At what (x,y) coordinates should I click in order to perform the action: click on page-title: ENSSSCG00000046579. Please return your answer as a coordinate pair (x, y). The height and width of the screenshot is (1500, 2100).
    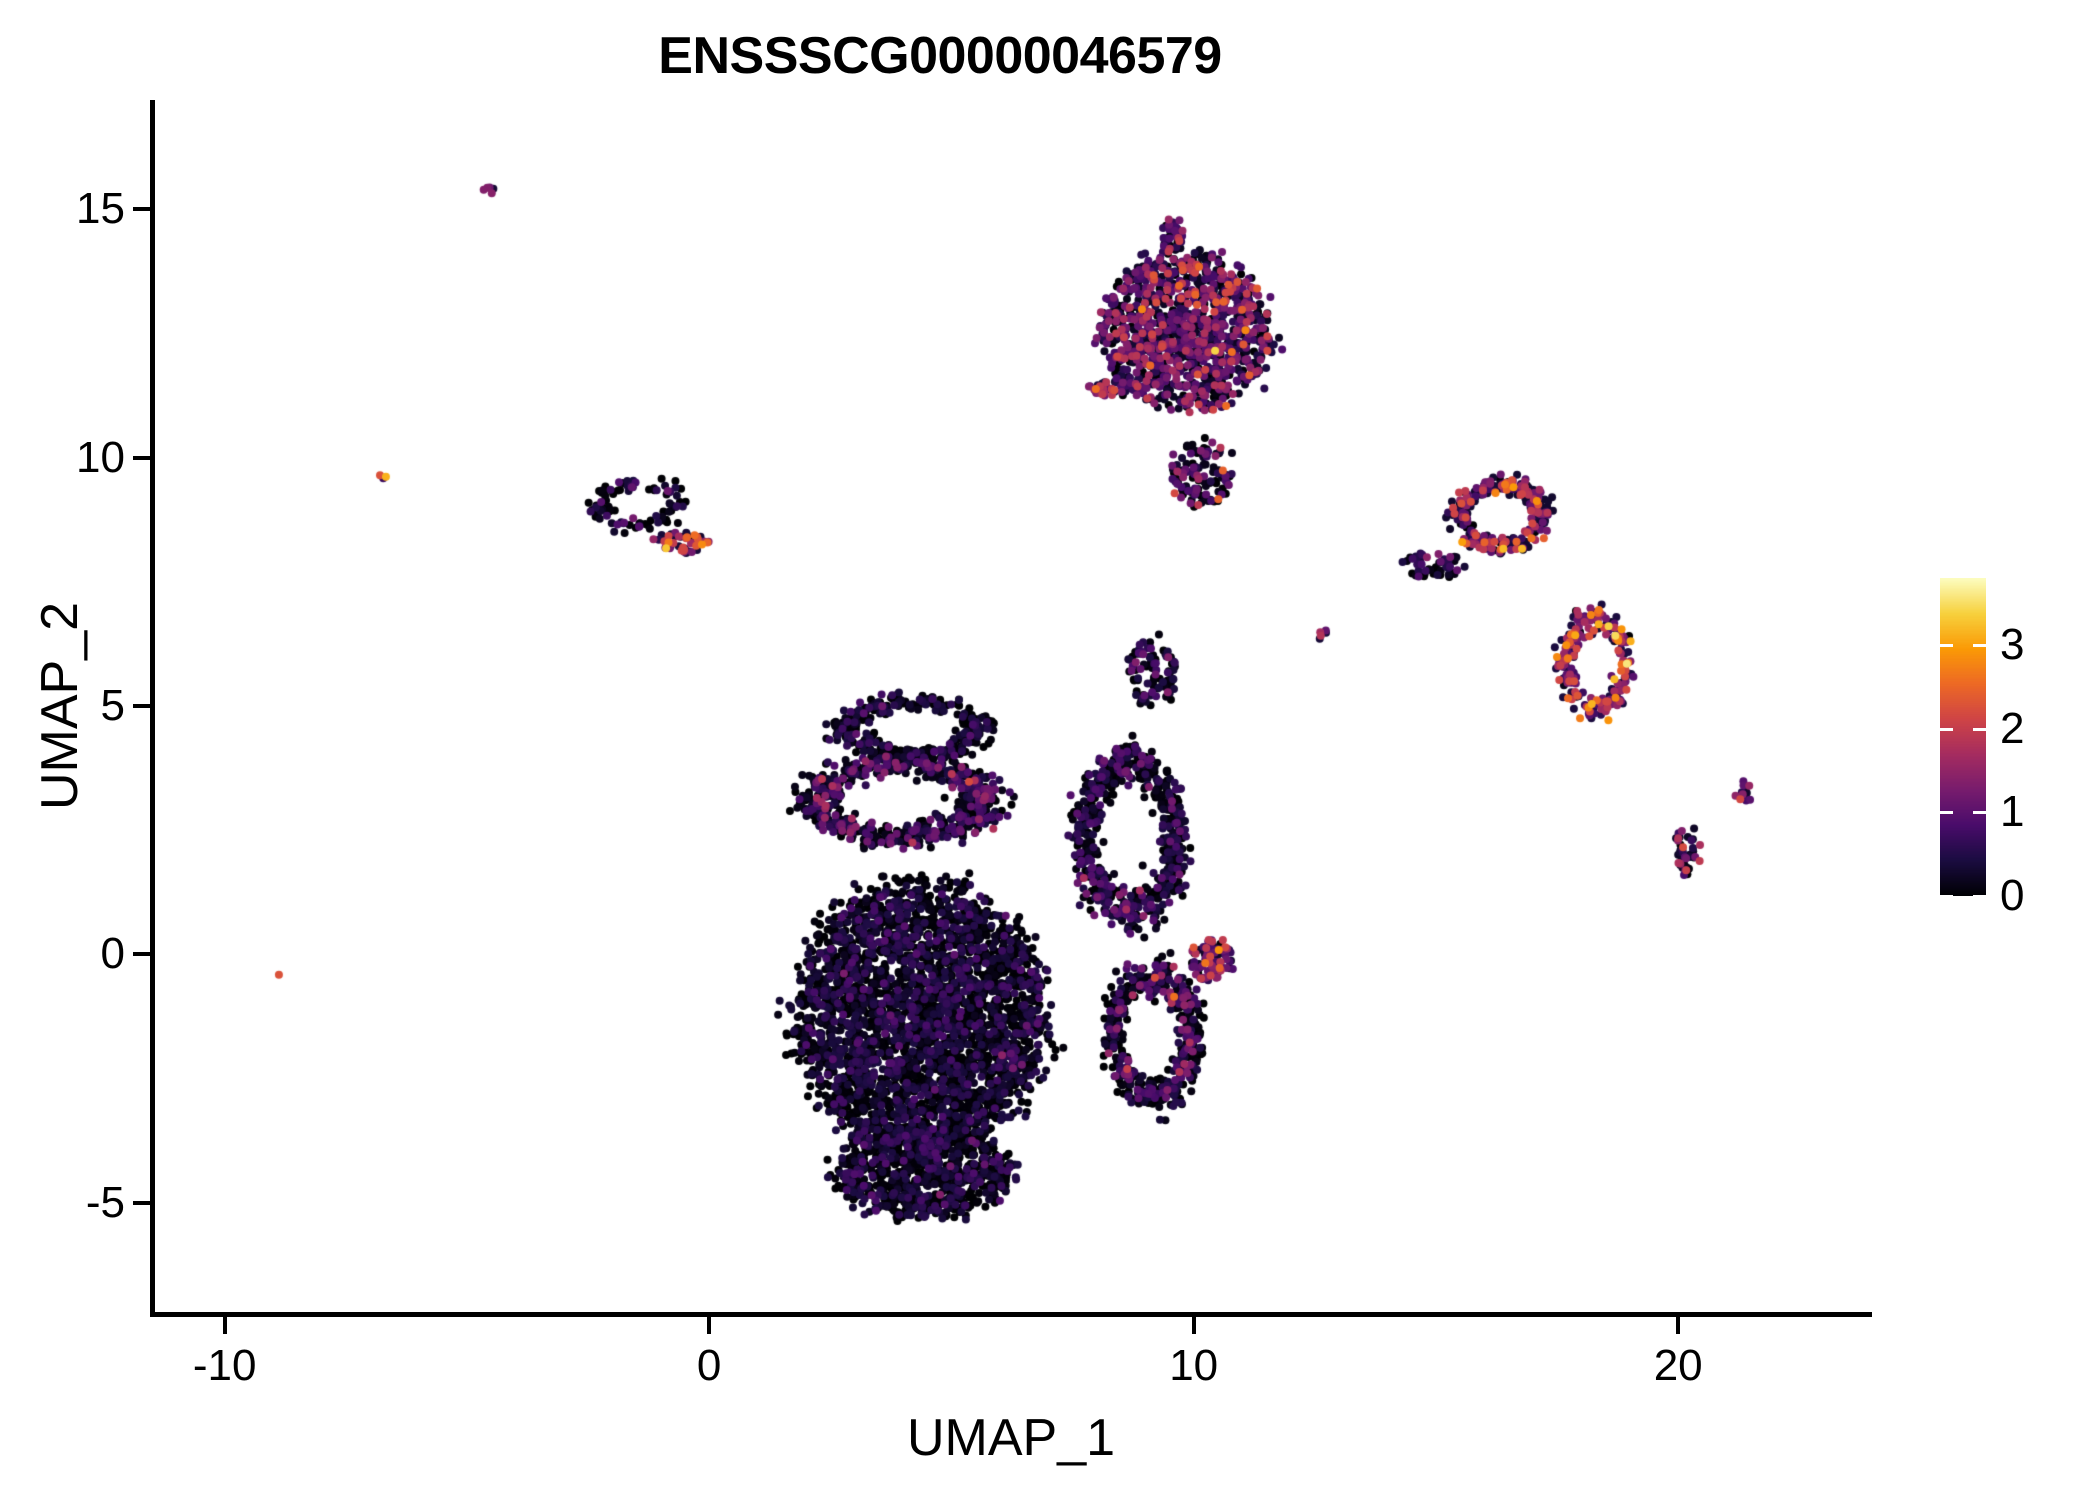
    Looking at the image, I should click on (940, 56).